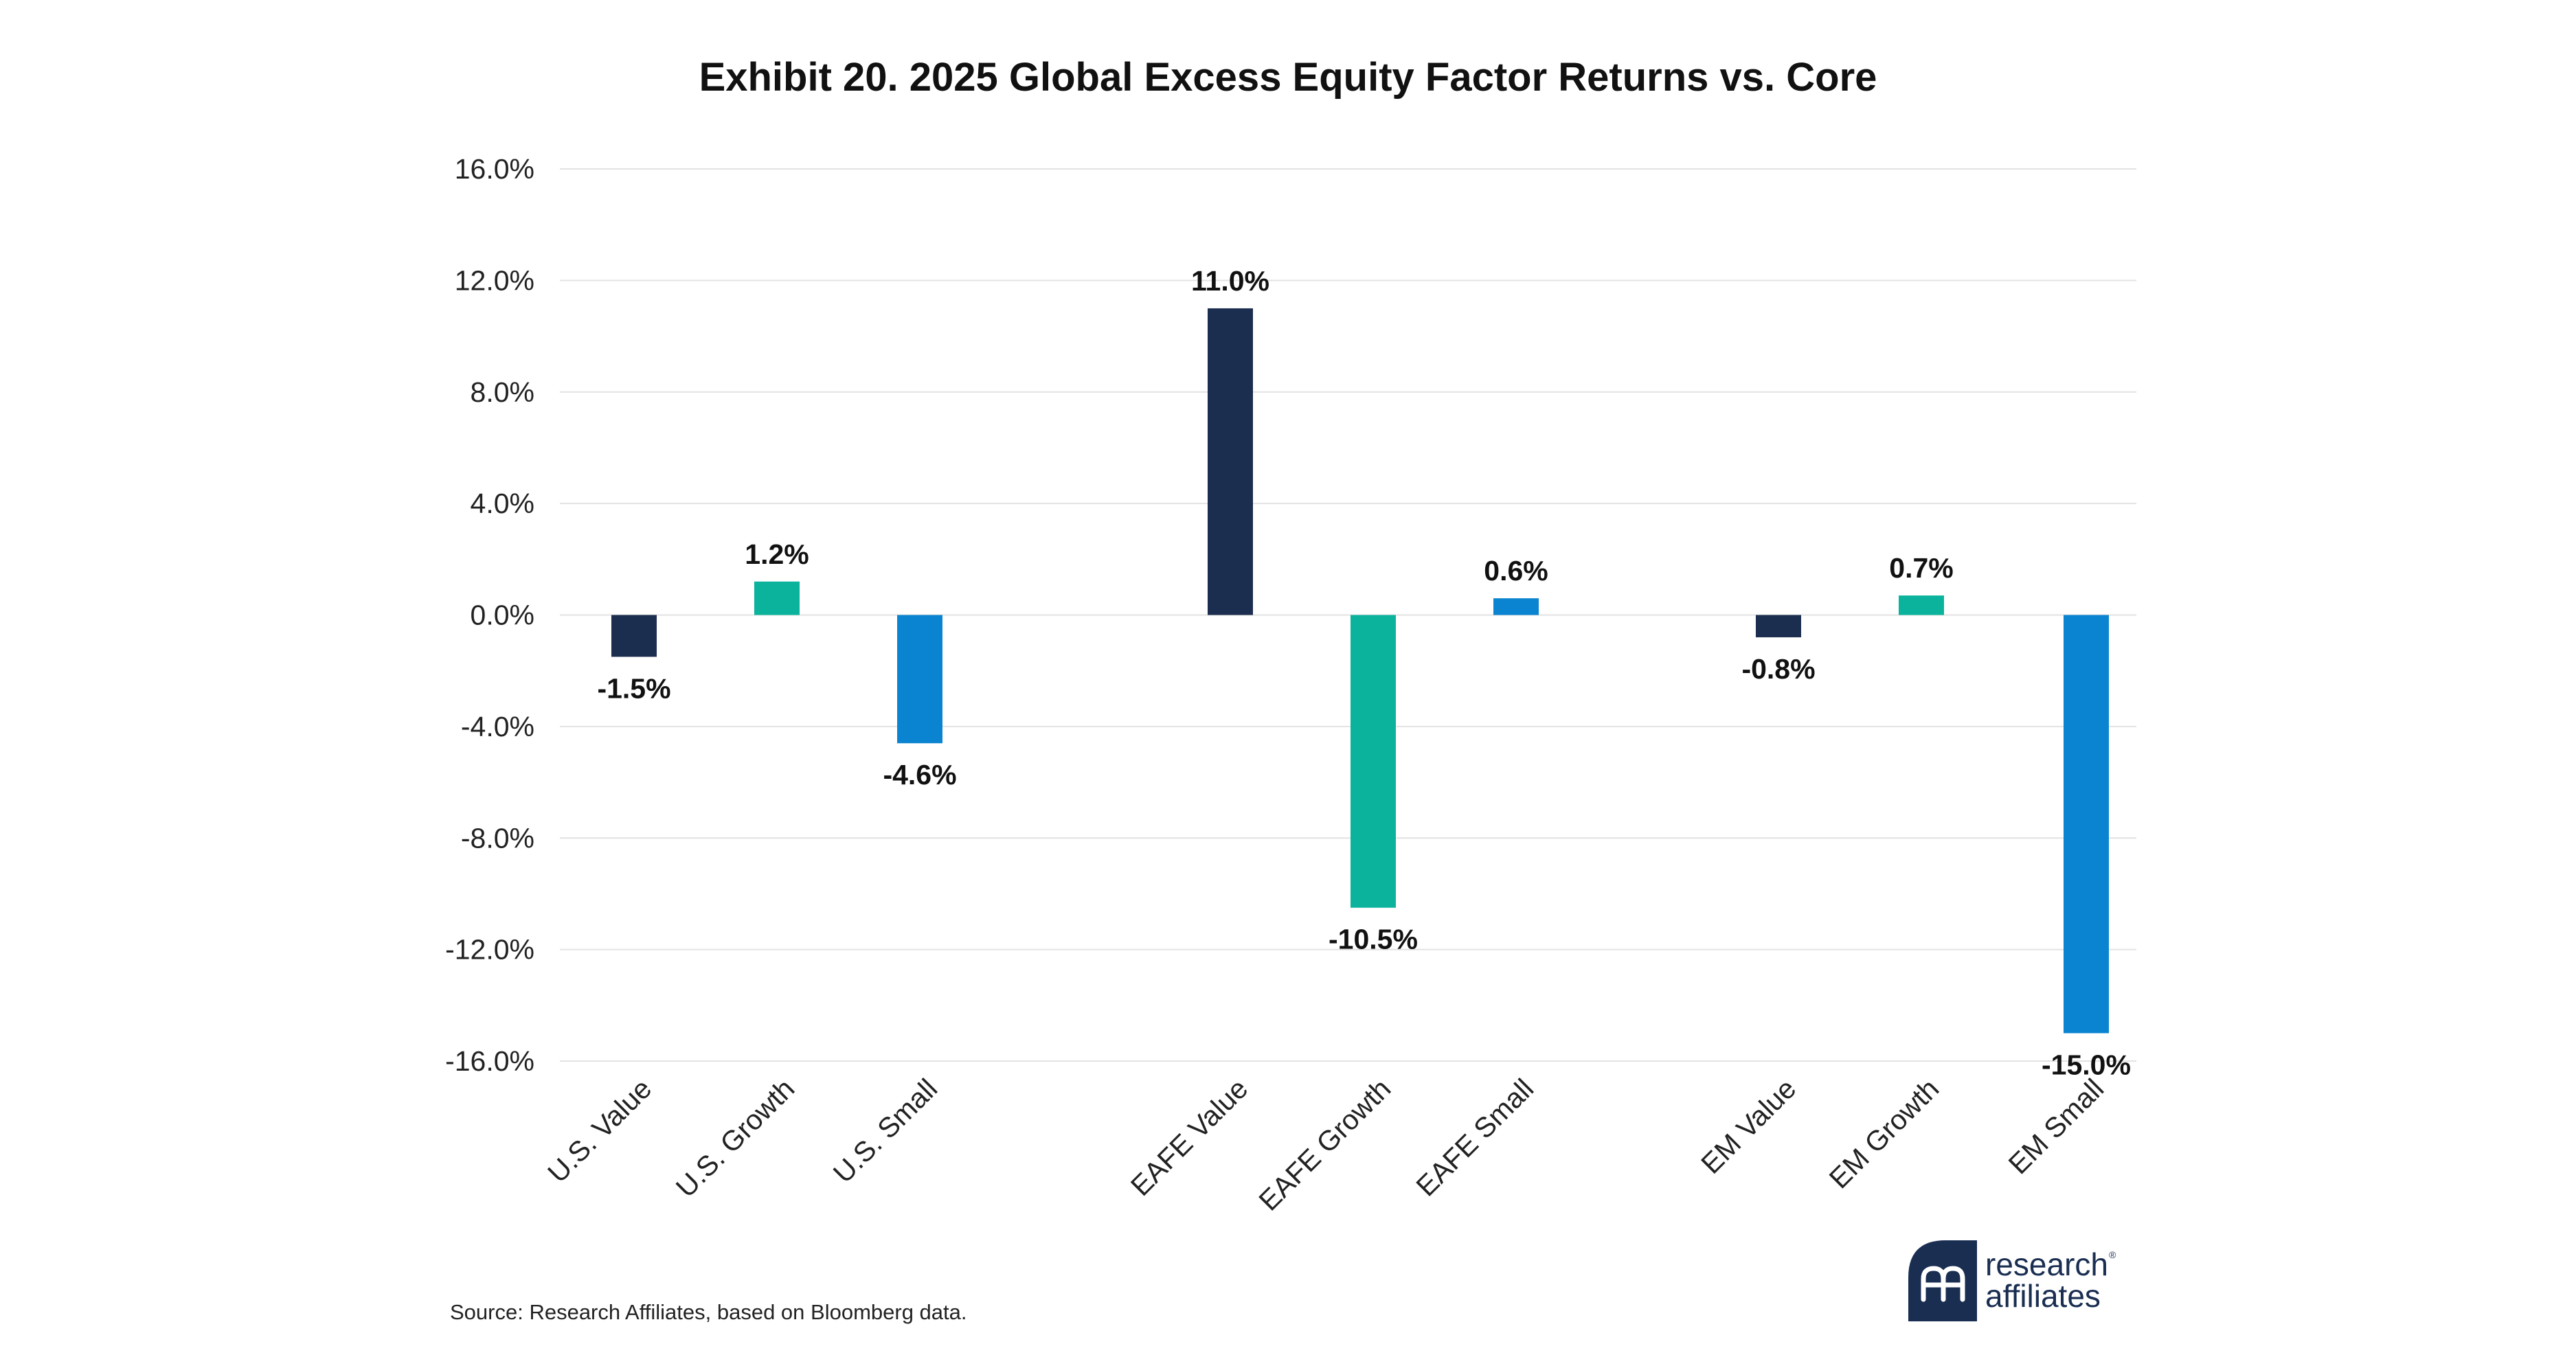 The height and width of the screenshot is (1355, 2576). I want to click on y-tick-label: 4.0%, so click(502, 503).